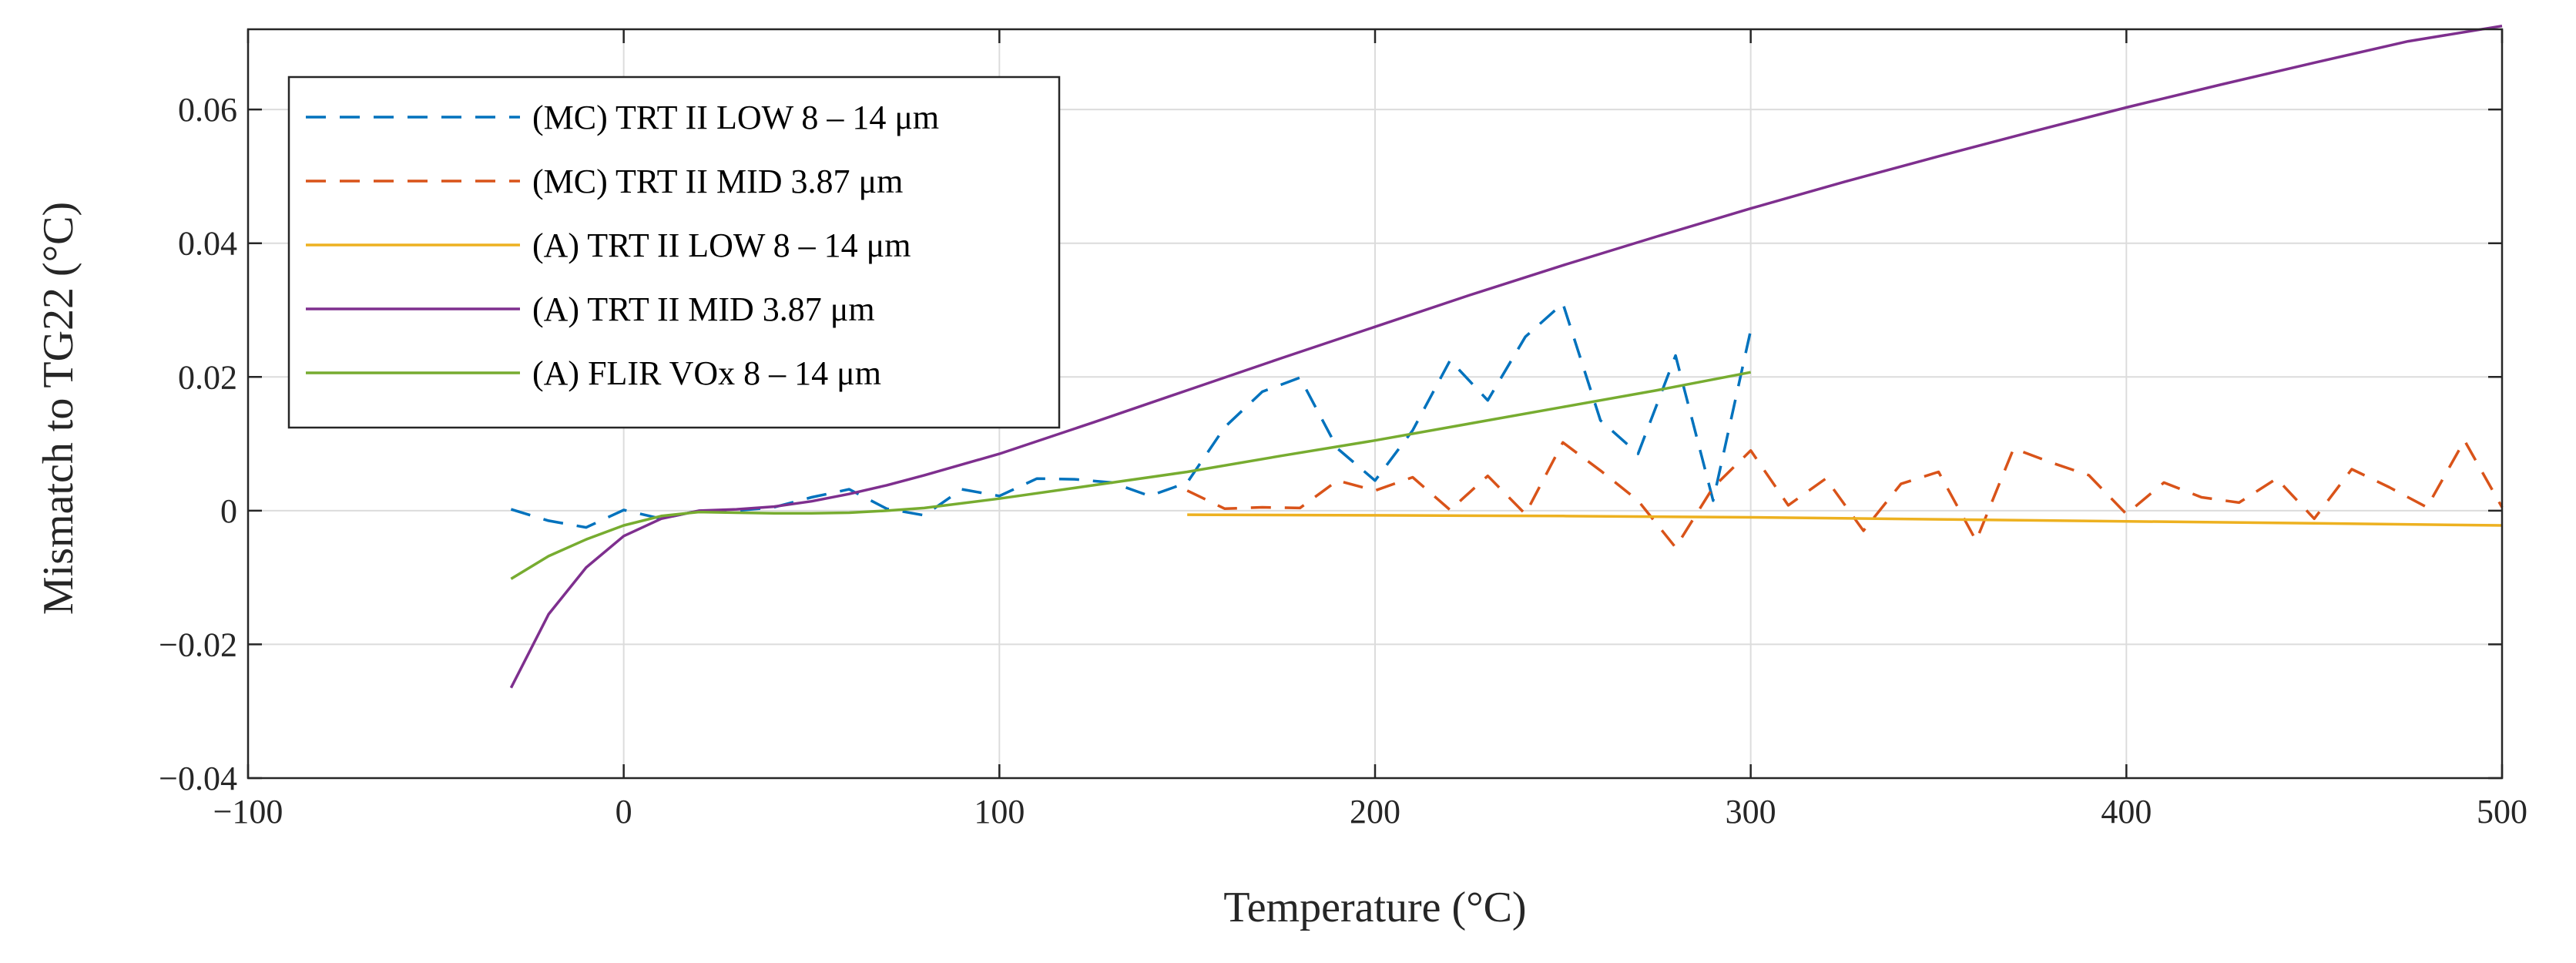  What do you see at coordinates (228, 511) in the screenshot?
I see `y-tick-label: 0` at bounding box center [228, 511].